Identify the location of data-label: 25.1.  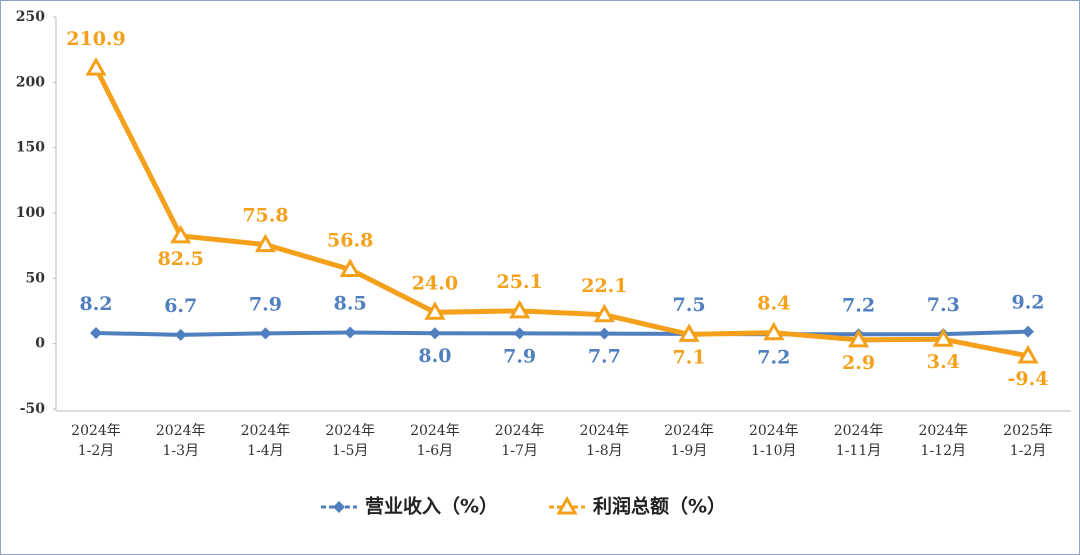
(519, 282).